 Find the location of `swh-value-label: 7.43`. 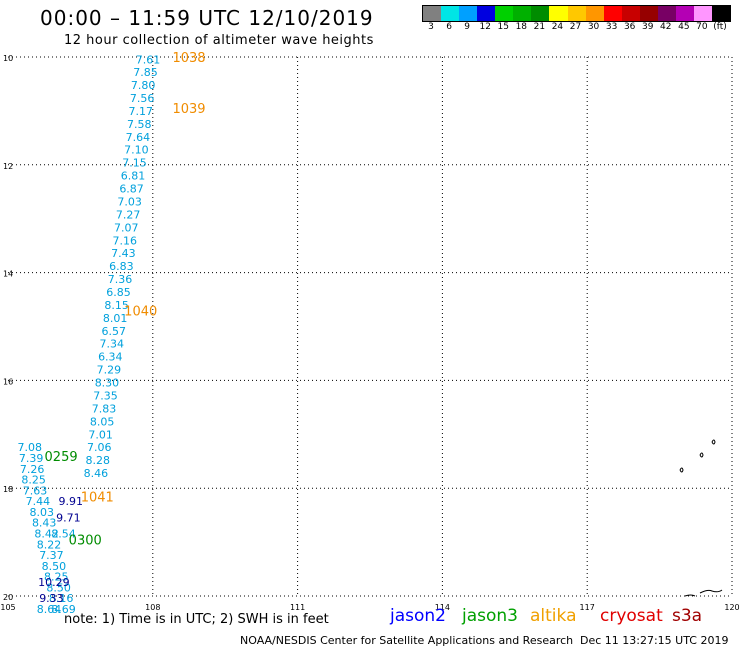

swh-value-label: 7.43 is located at coordinates (123, 253).